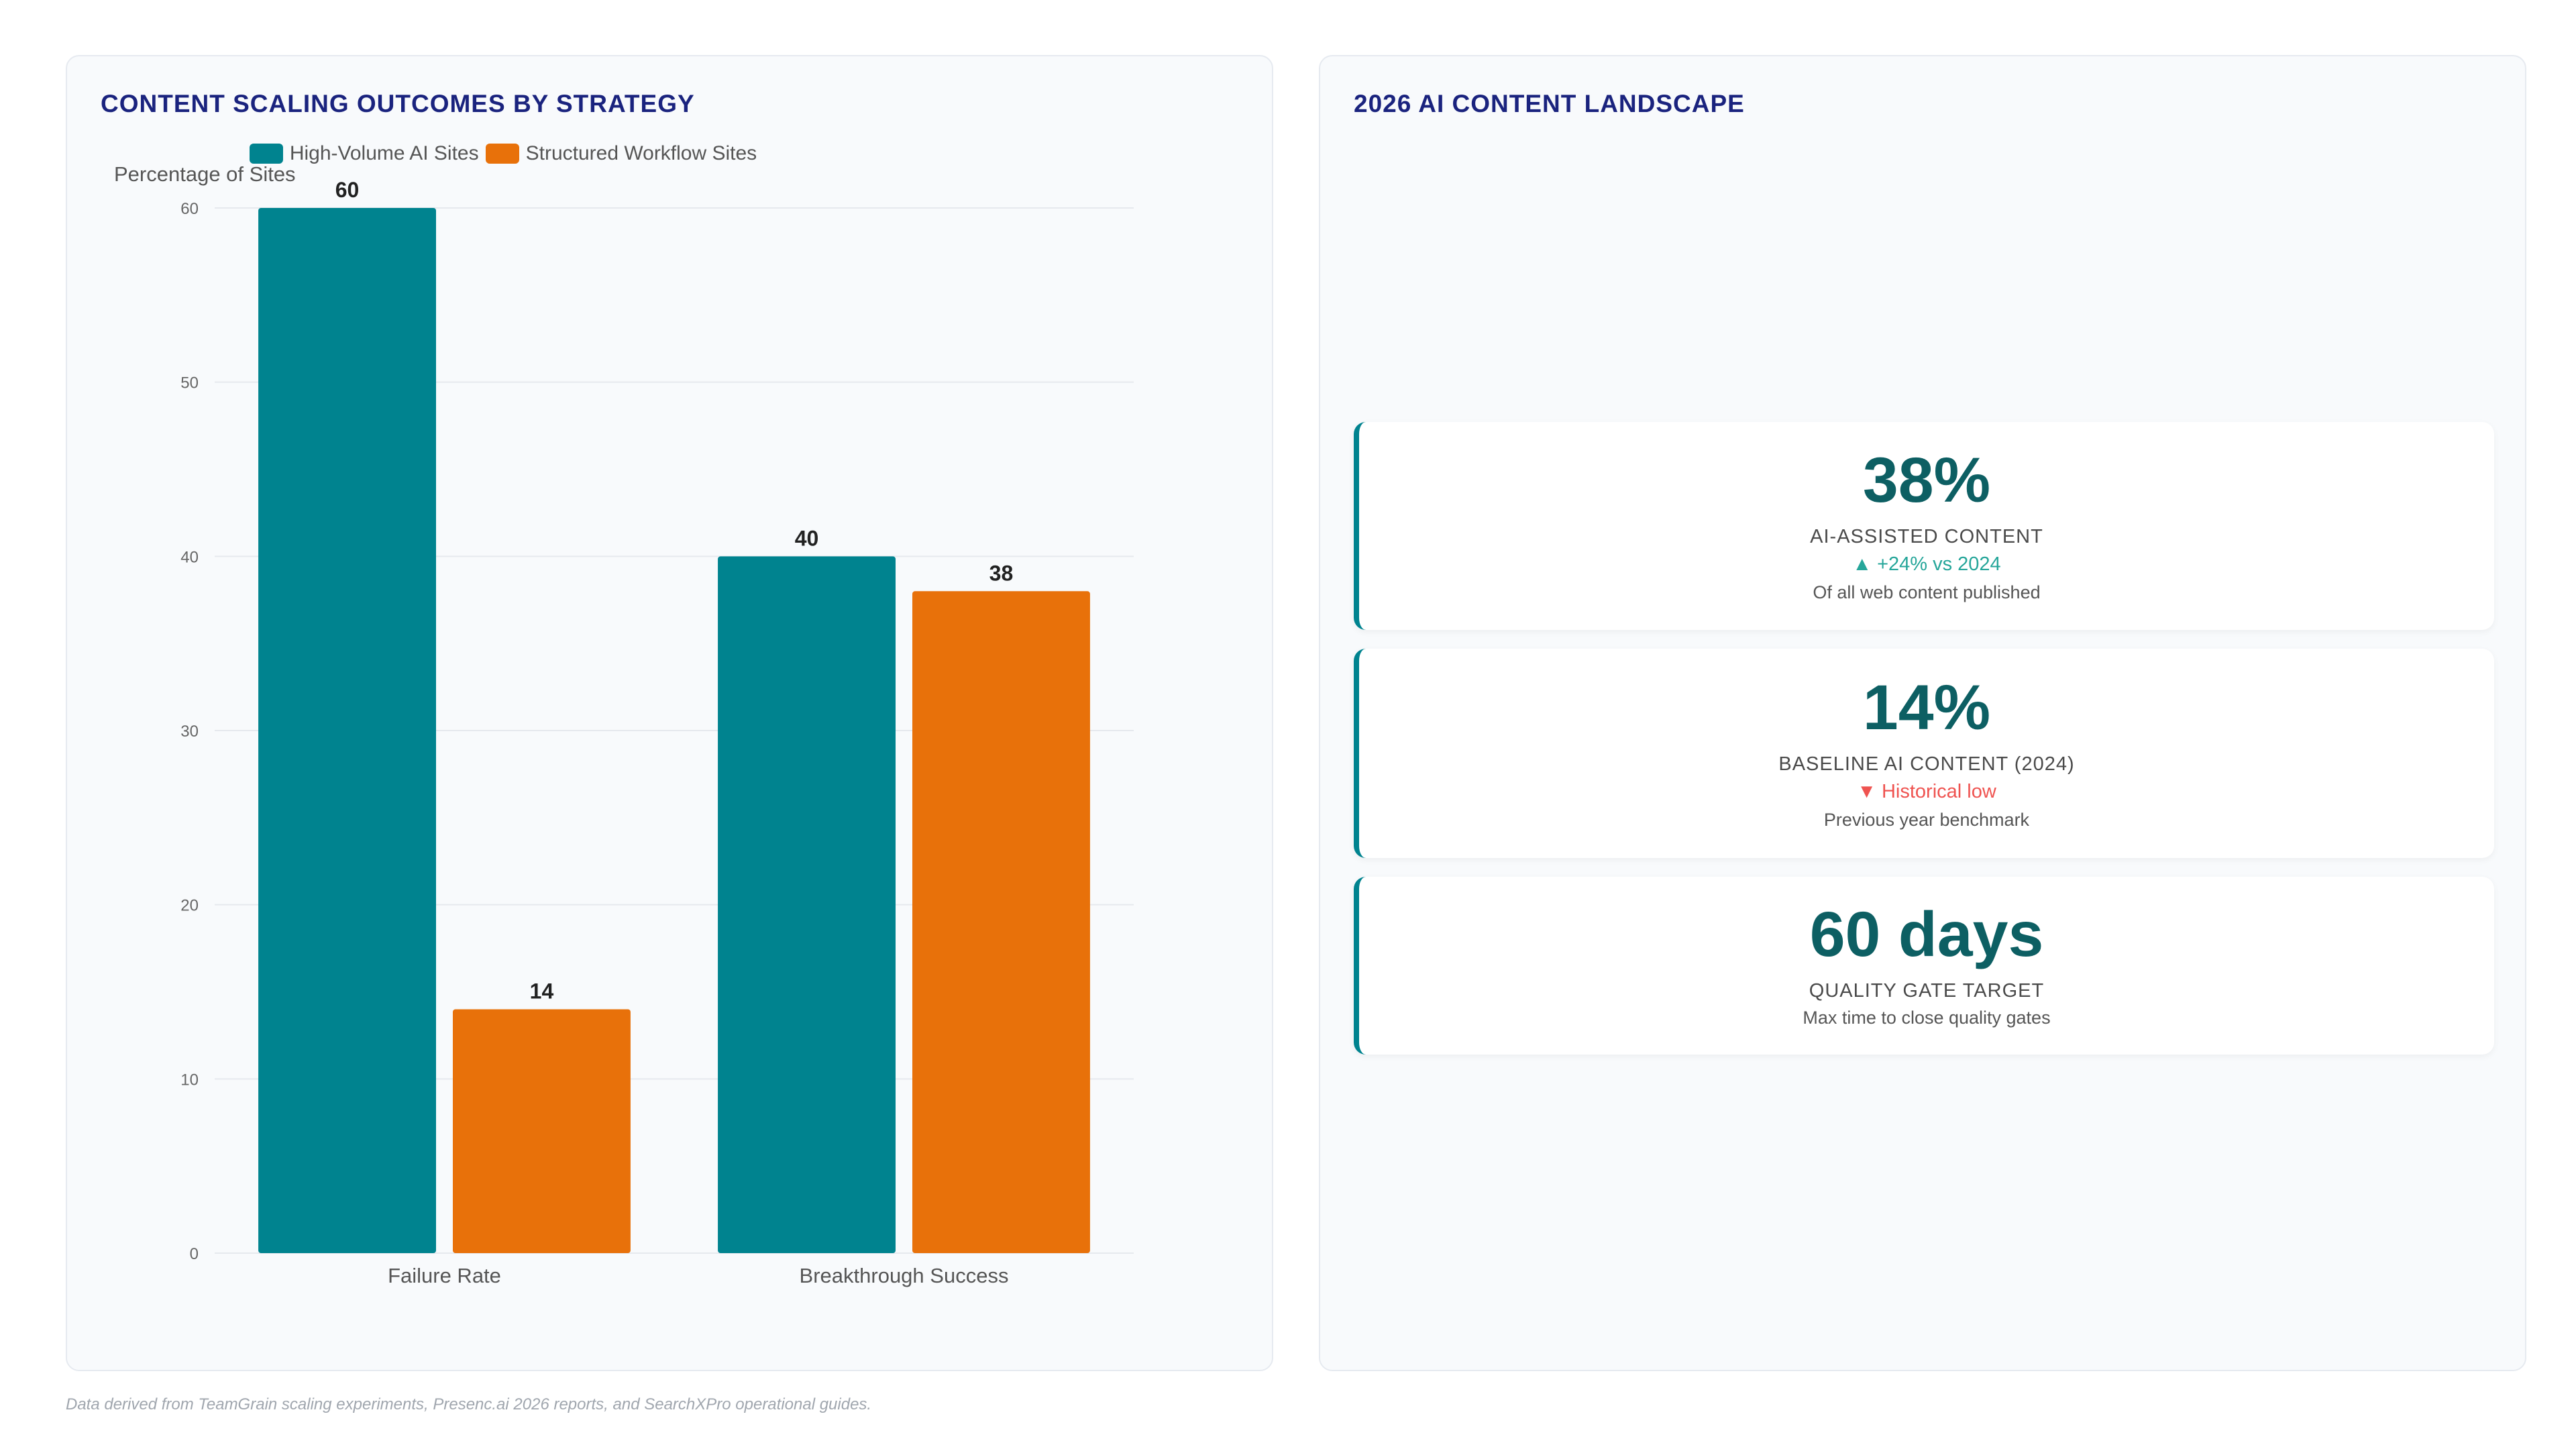 This screenshot has width=2576, height=1449. What do you see at coordinates (398, 103) in the screenshot?
I see `chart-panel-title: CONTENT SCALING OUTCOMES BY STRATEGY` at bounding box center [398, 103].